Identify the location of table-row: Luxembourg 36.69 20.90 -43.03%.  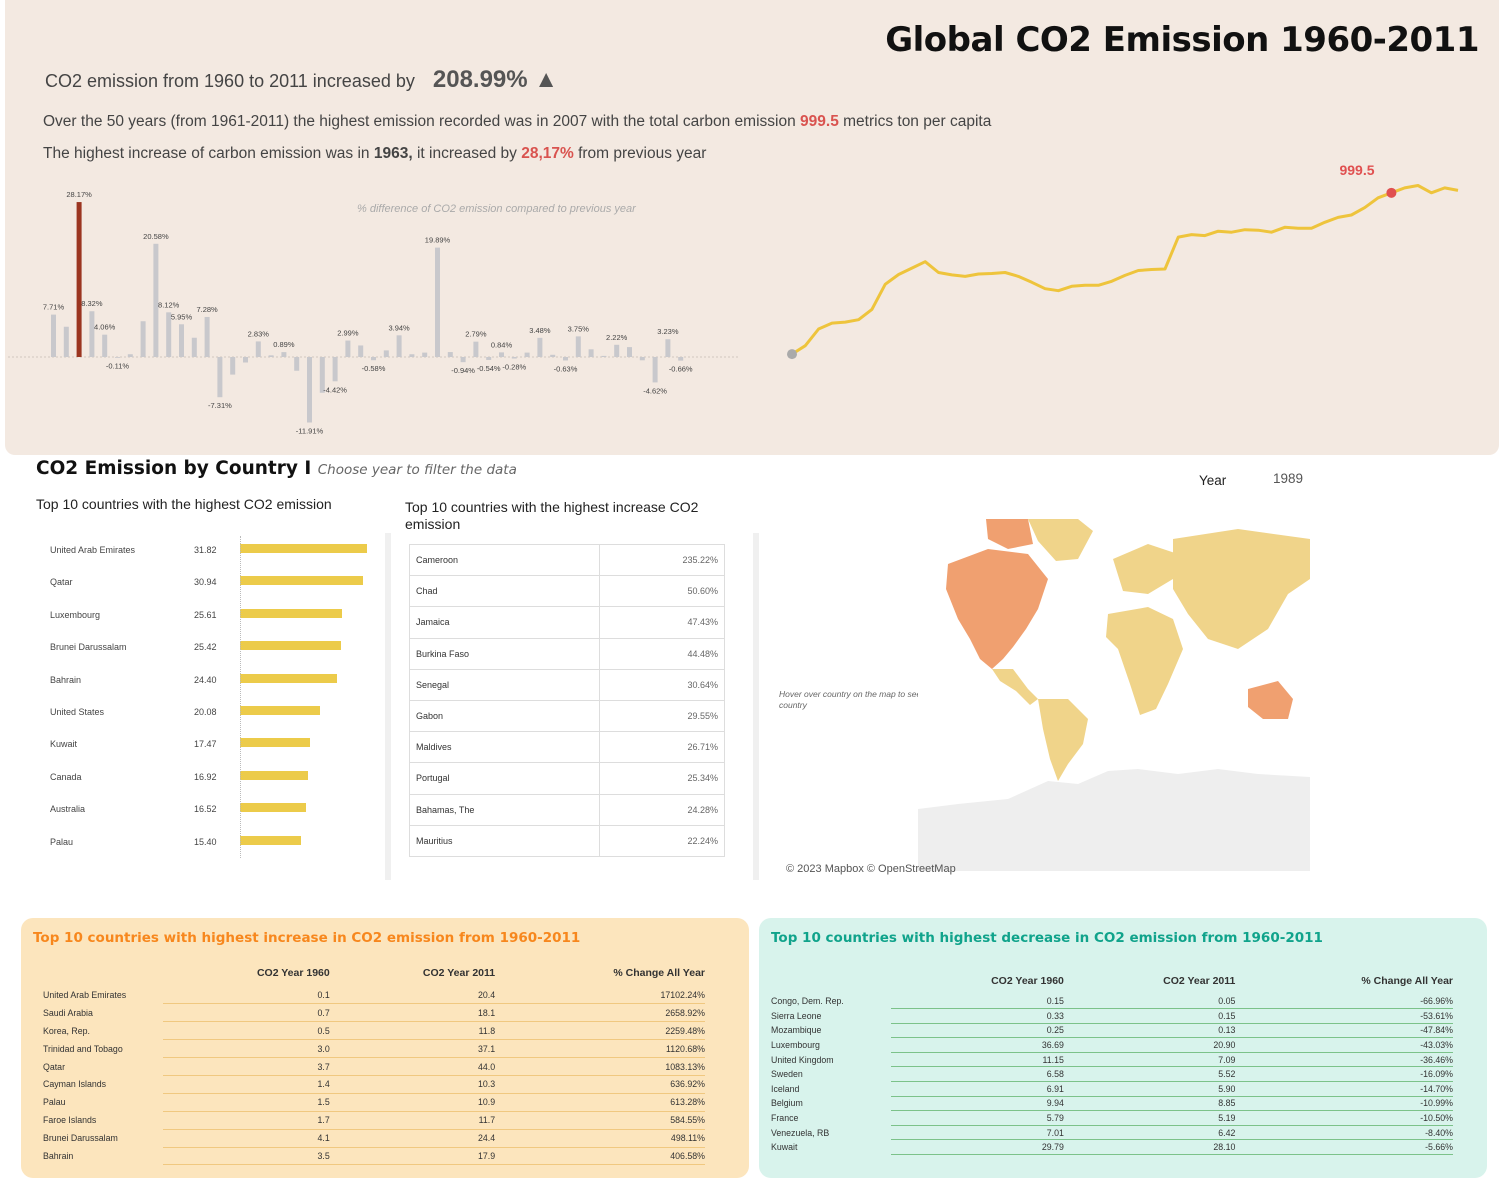
(1112, 1045).